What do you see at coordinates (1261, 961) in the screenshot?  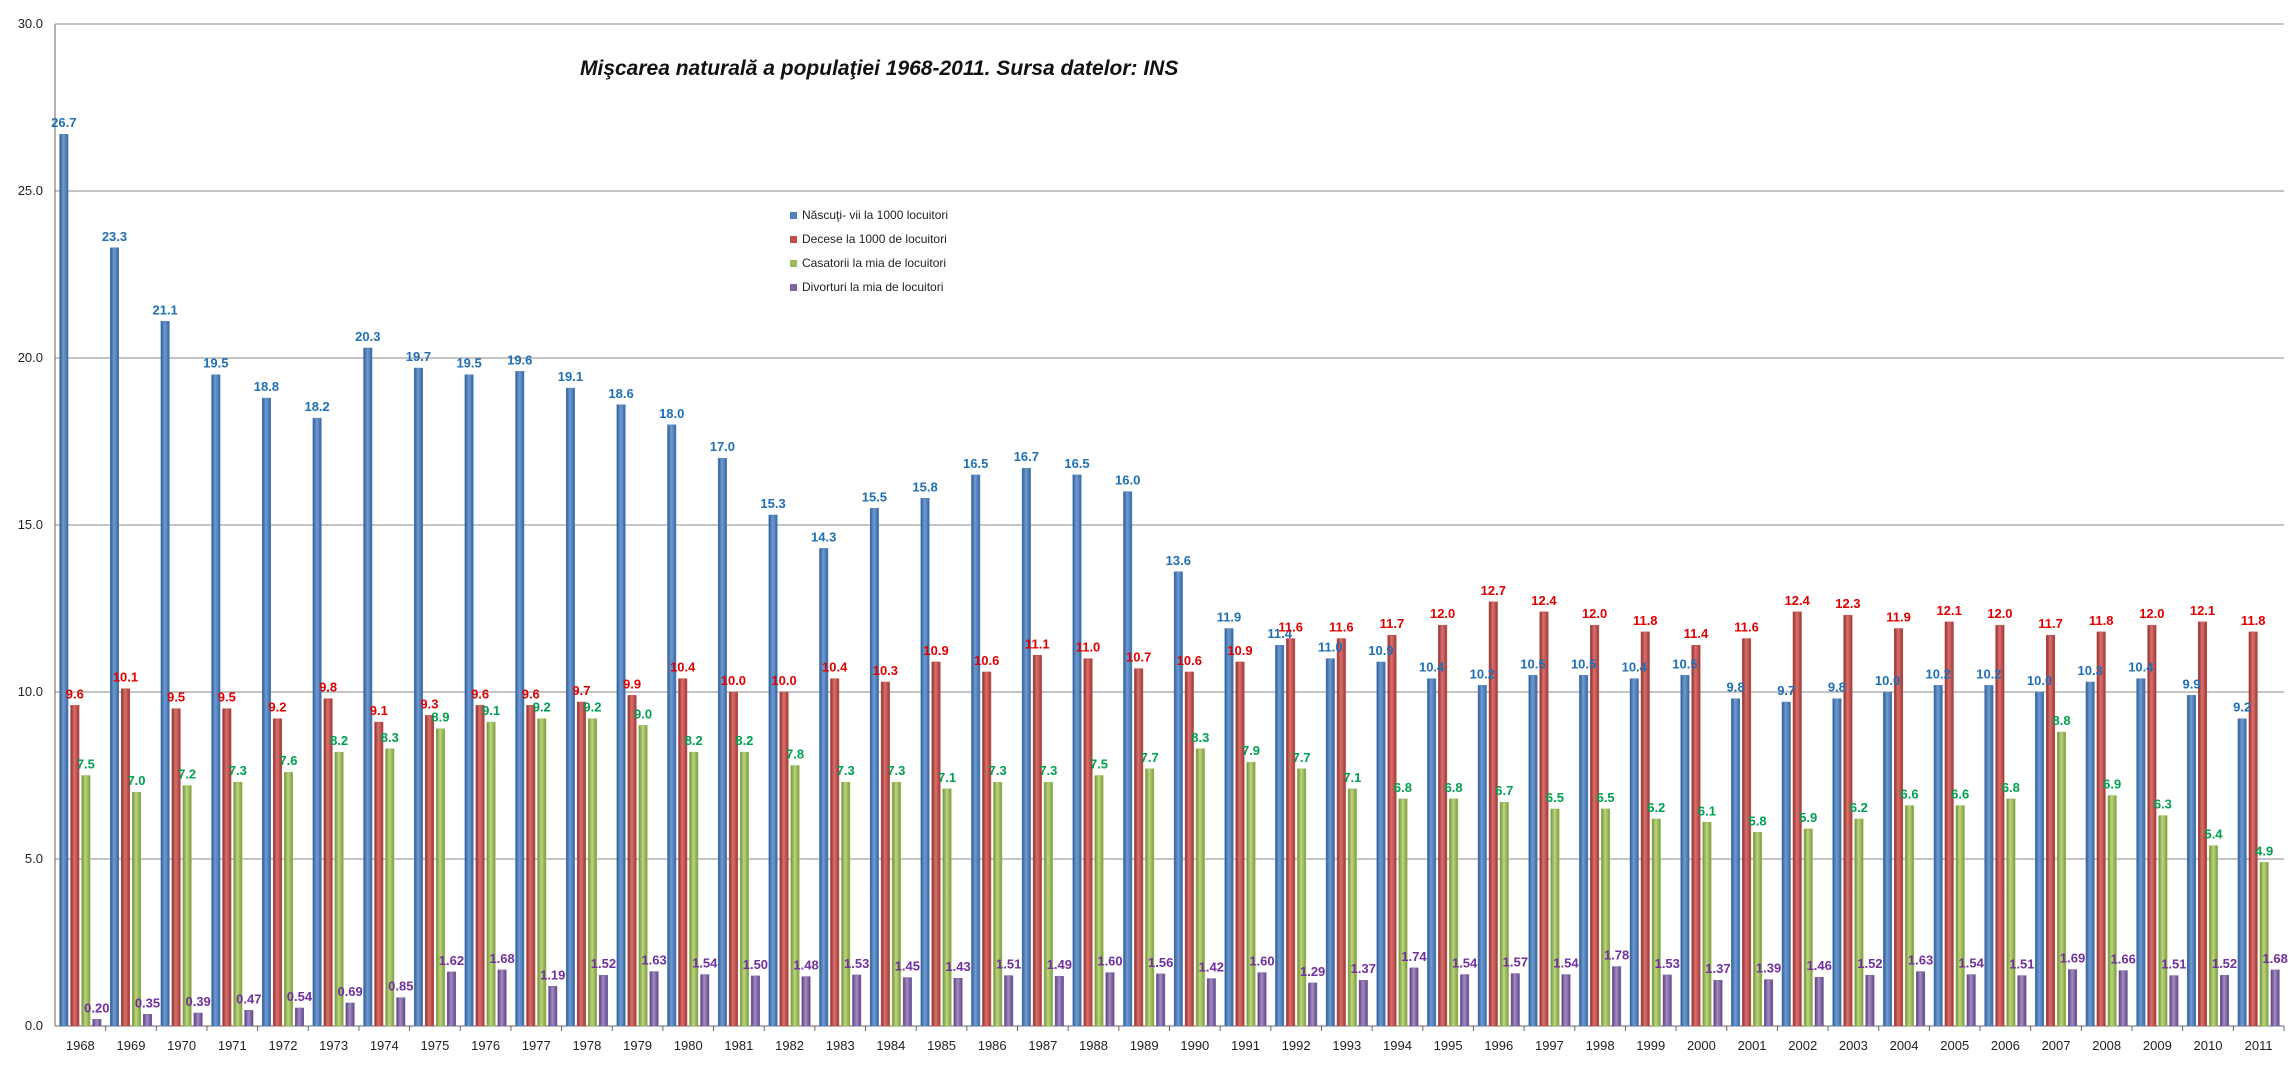 I see `data-label: 1.60` at bounding box center [1261, 961].